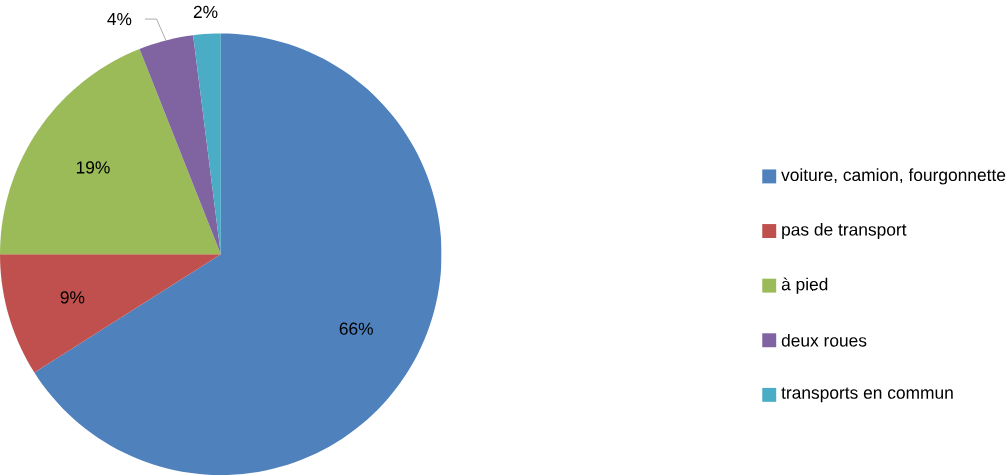 The height and width of the screenshot is (475, 1006). I want to click on data-label: 9%, so click(72, 297).